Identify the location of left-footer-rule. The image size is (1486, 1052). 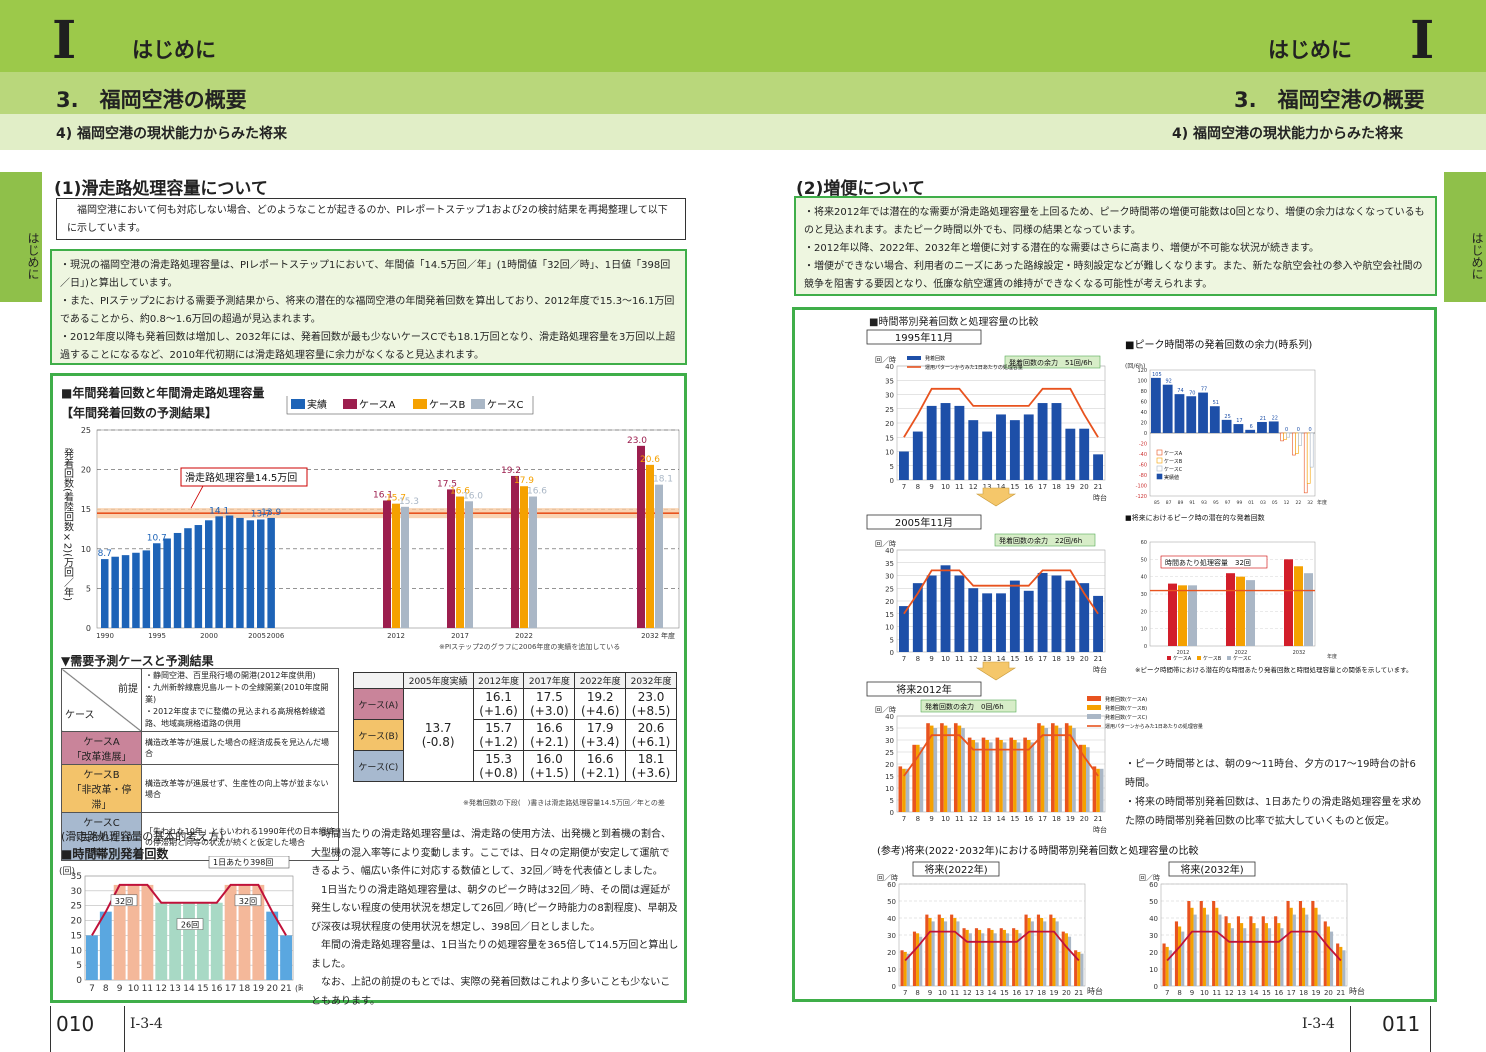
(50, 1029).